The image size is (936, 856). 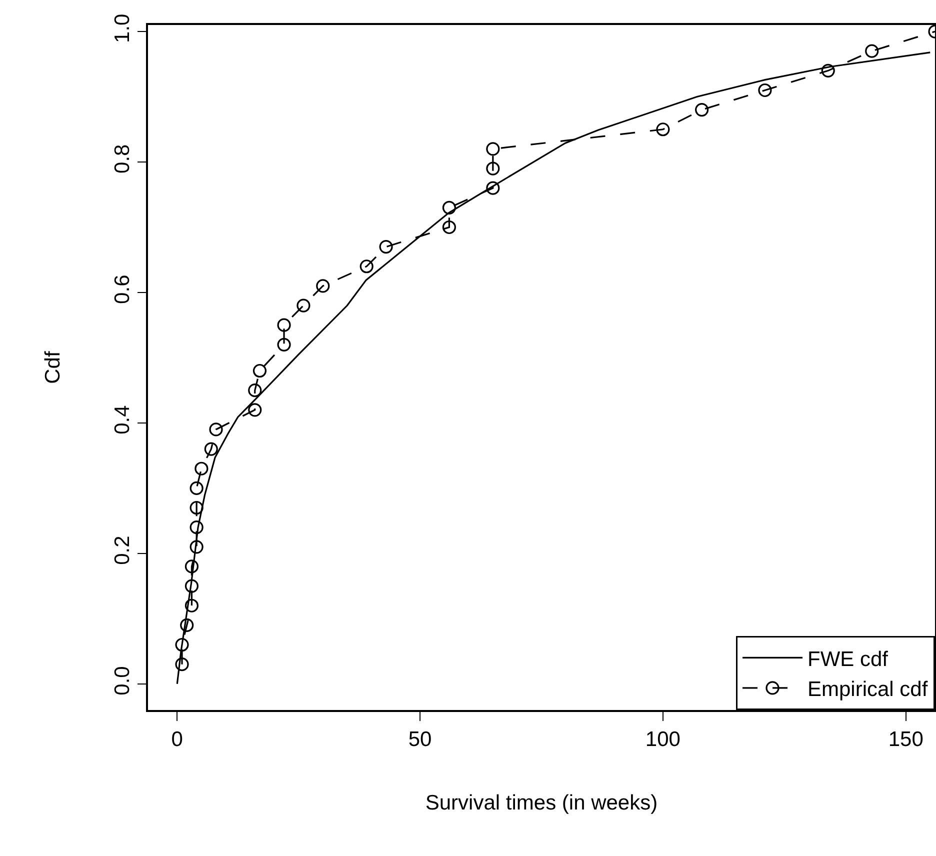 I want to click on x-tick-label: 100, so click(x=662, y=739).